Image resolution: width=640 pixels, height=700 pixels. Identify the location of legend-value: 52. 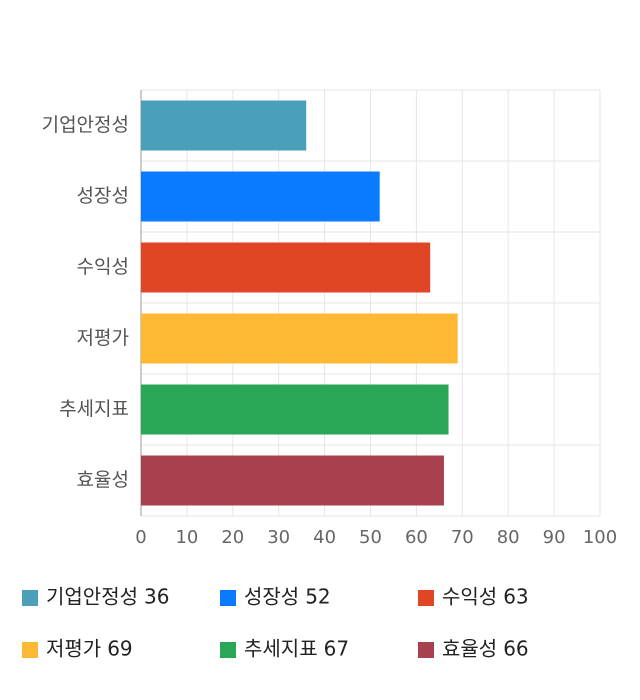
(317, 597).